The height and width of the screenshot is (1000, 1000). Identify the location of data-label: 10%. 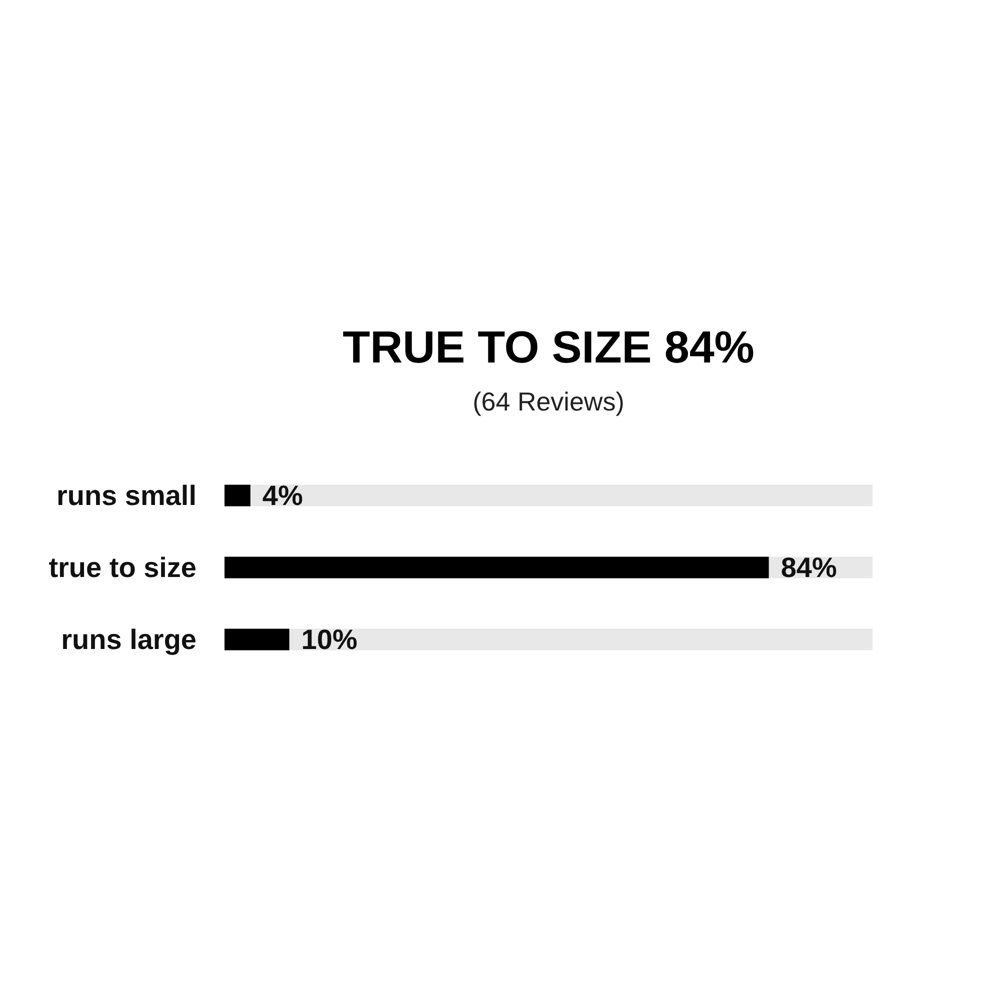
(329, 639).